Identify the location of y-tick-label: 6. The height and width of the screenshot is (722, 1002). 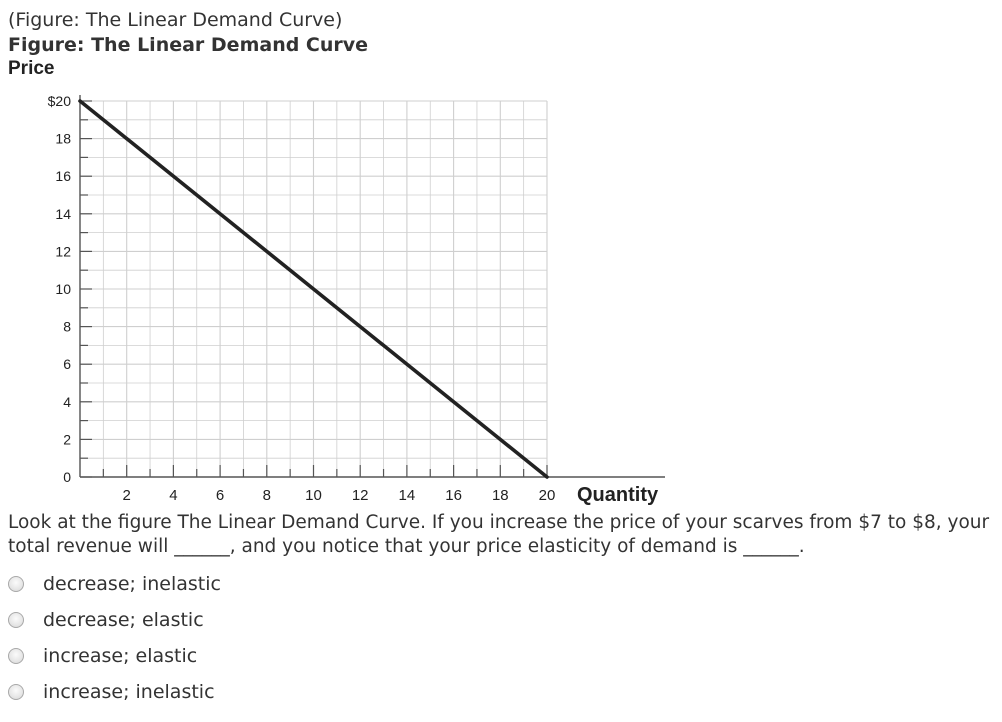
(67, 364).